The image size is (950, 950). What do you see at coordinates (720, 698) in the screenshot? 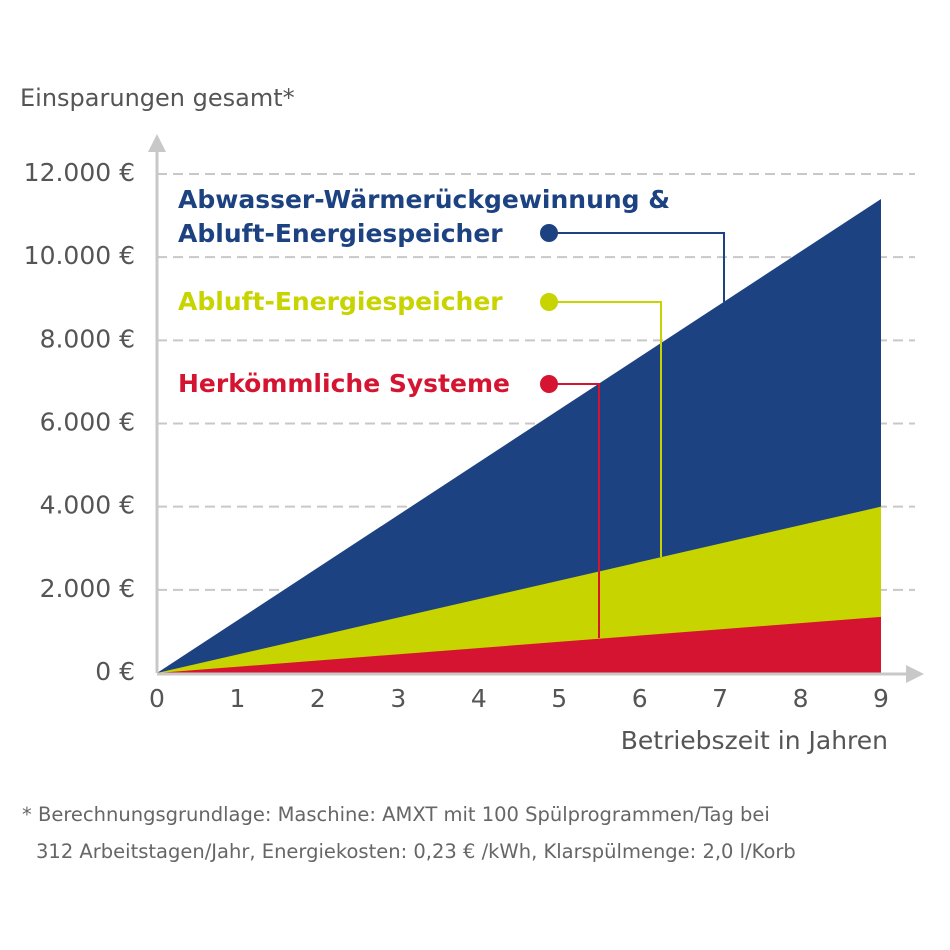
I see `x-tick-label: 7` at bounding box center [720, 698].